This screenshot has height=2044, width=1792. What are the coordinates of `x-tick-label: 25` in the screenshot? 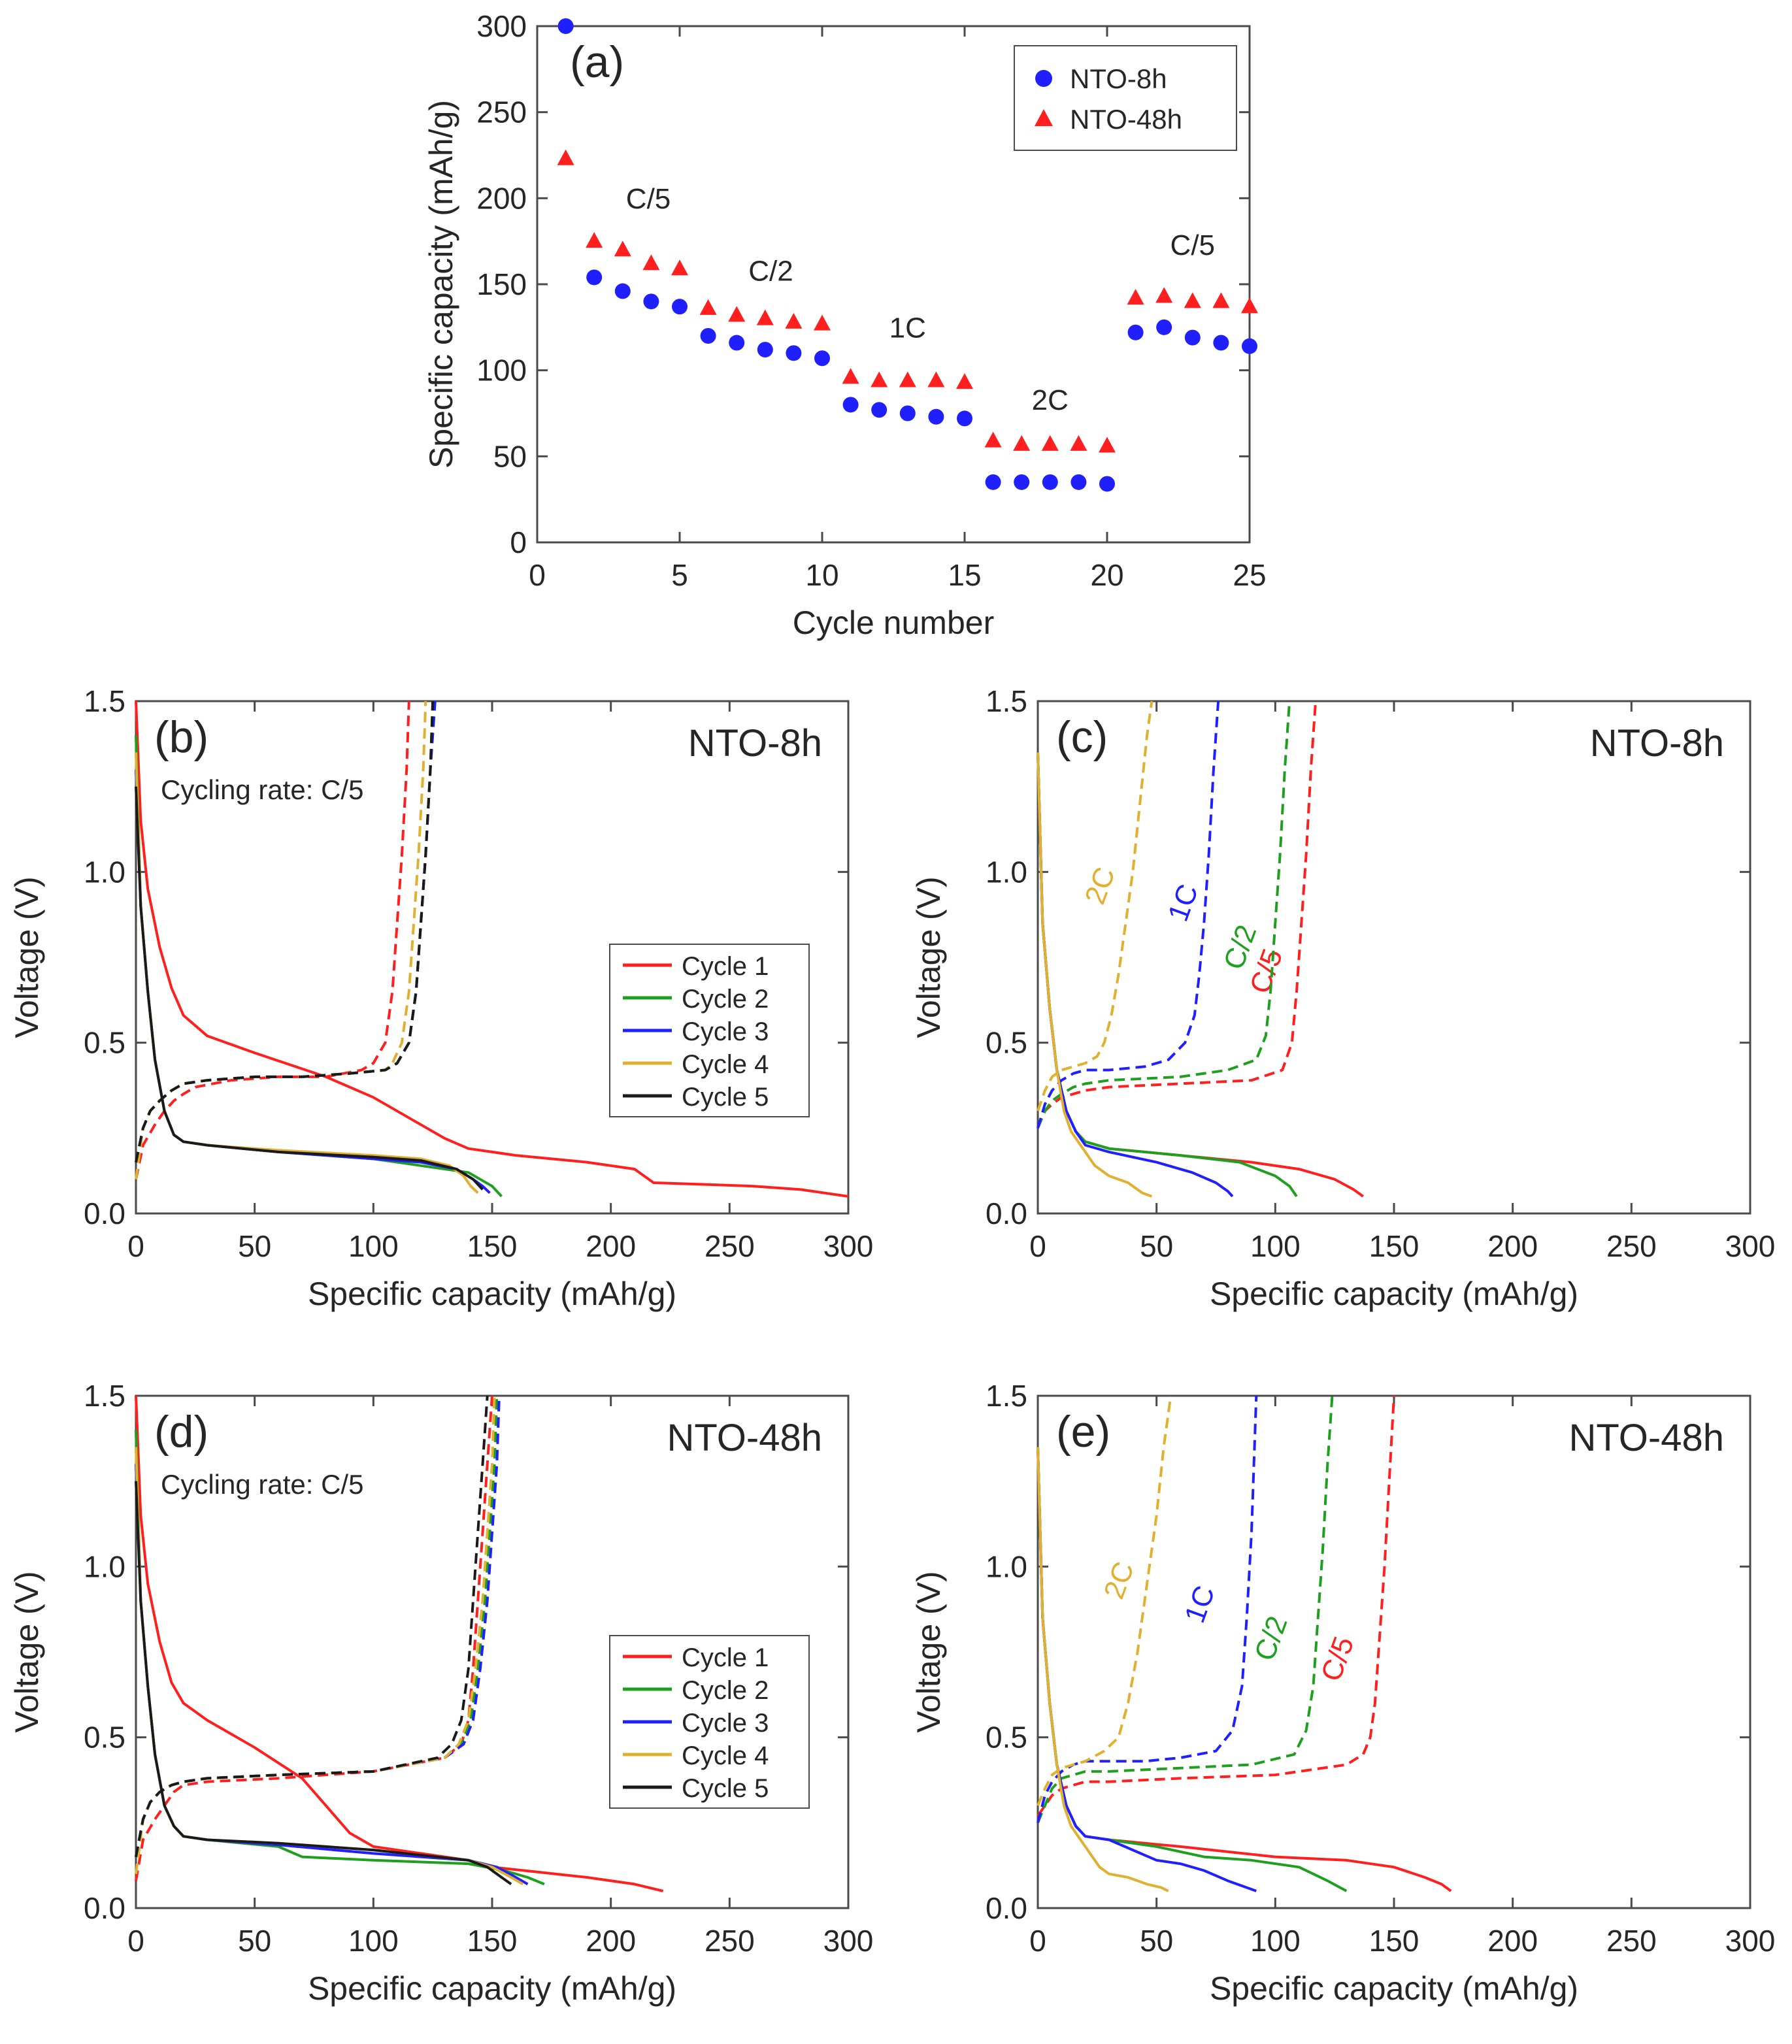 It's located at (1249, 575).